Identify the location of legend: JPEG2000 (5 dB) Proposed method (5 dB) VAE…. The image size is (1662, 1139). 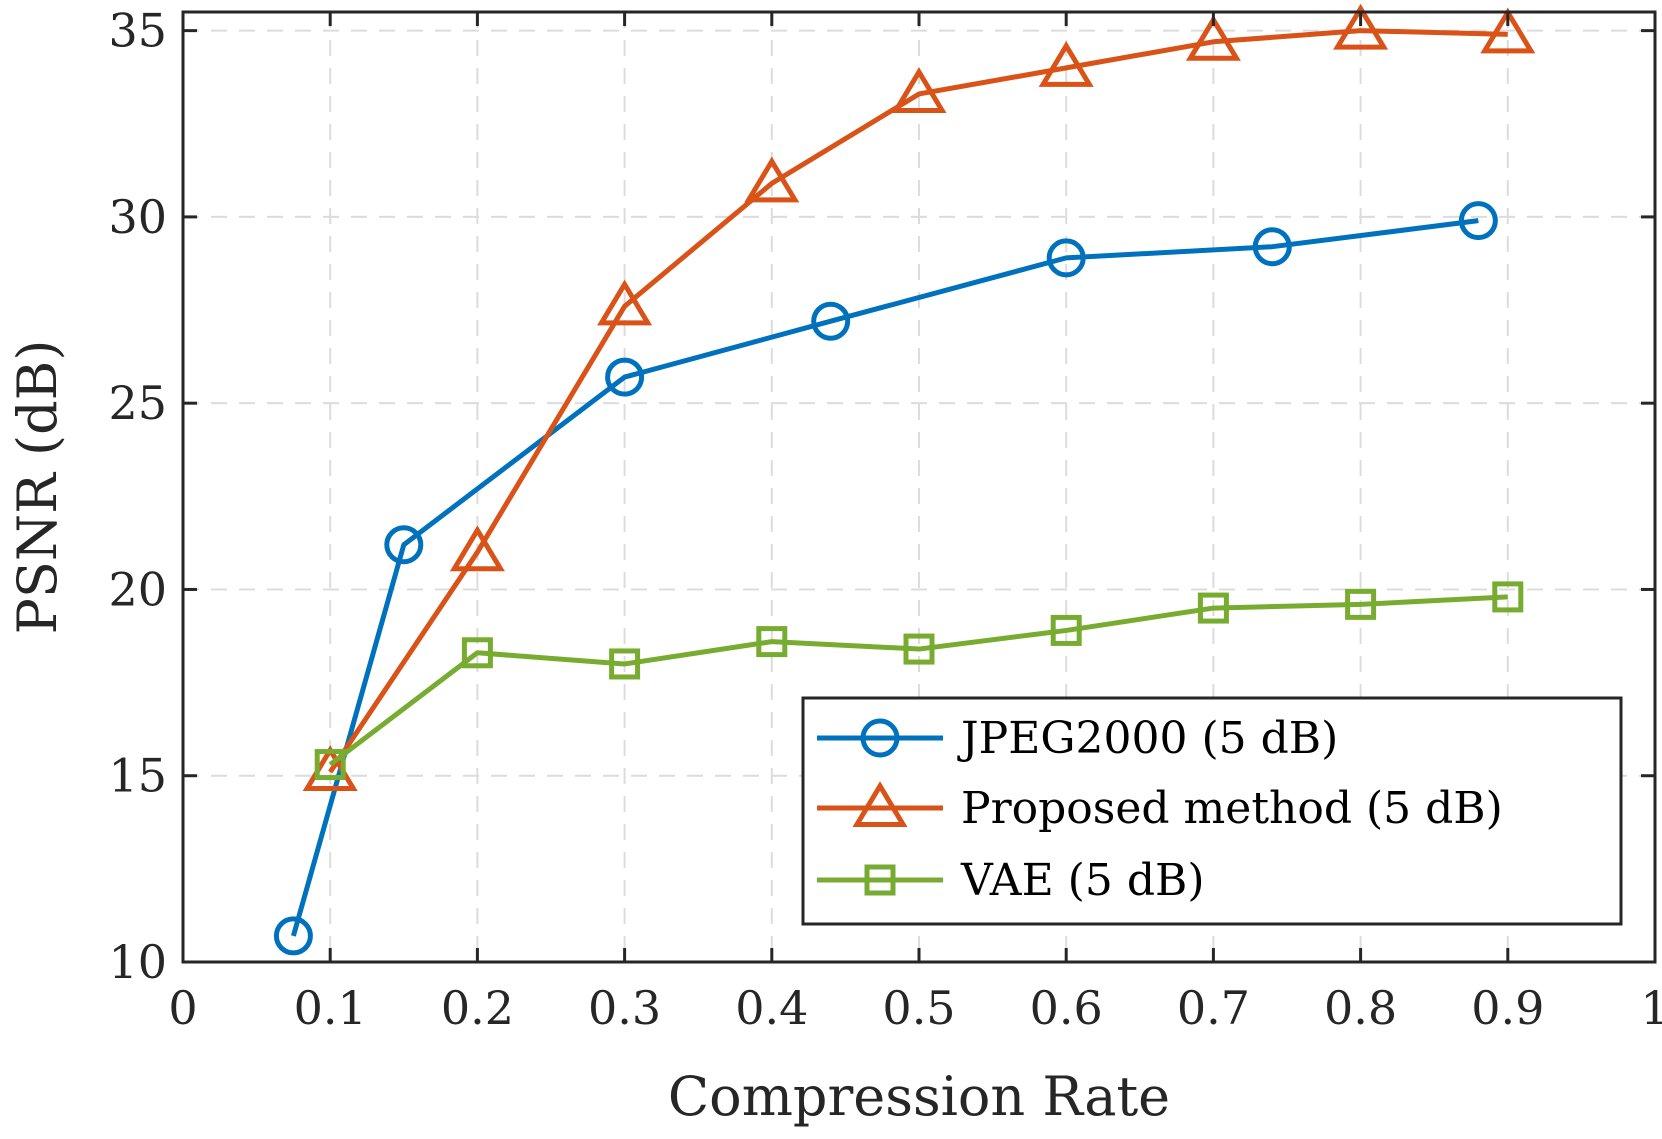
(1212, 811).